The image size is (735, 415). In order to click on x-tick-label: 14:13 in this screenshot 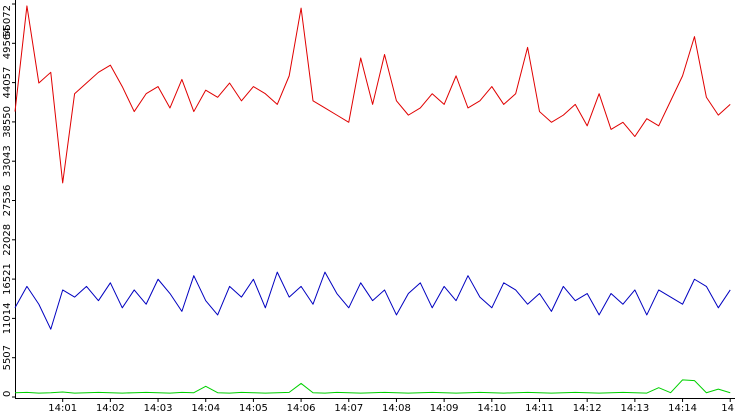, I will do `click(634, 408)`.